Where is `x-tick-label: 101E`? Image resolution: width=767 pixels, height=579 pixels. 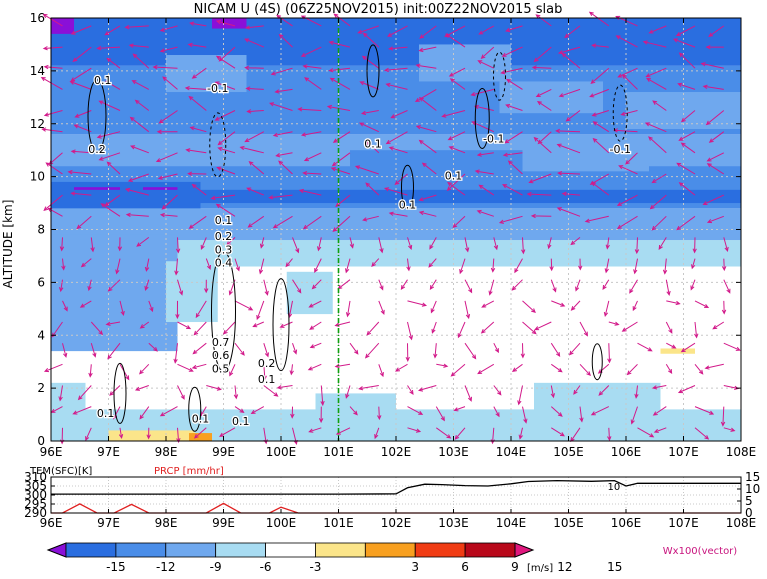 x-tick-label: 101E is located at coordinates (338, 452).